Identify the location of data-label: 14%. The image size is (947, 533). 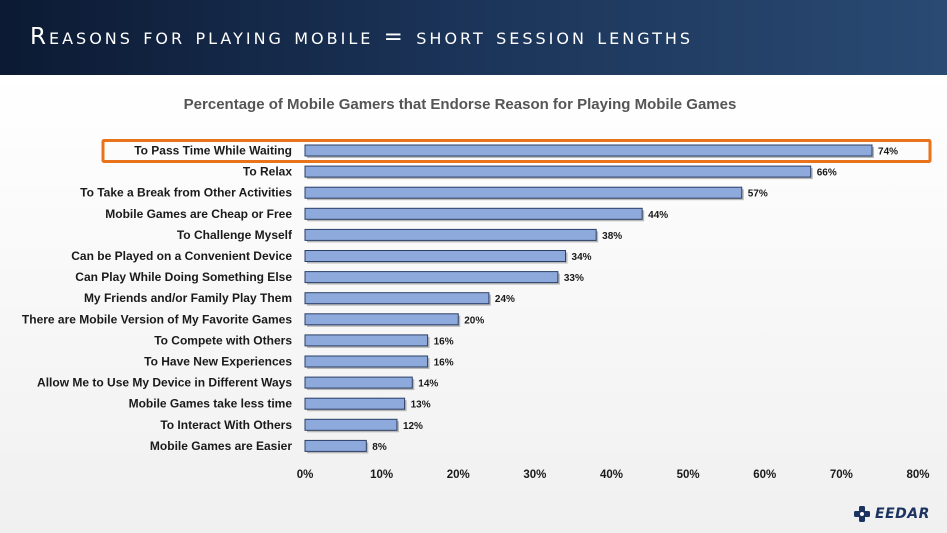
(428, 384).